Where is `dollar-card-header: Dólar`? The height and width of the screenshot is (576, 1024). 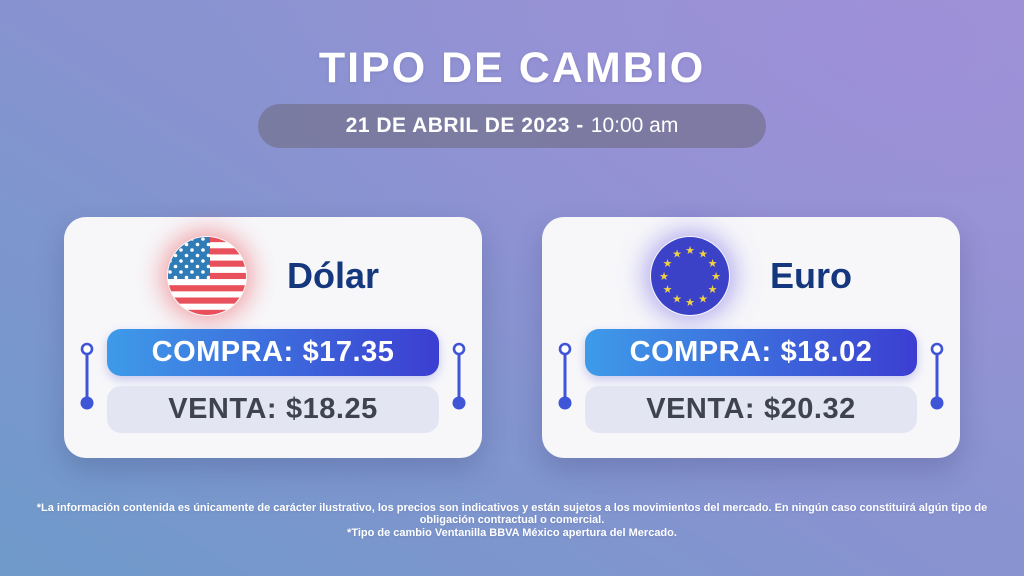 dollar-card-header: Dólar is located at coordinates (273, 276).